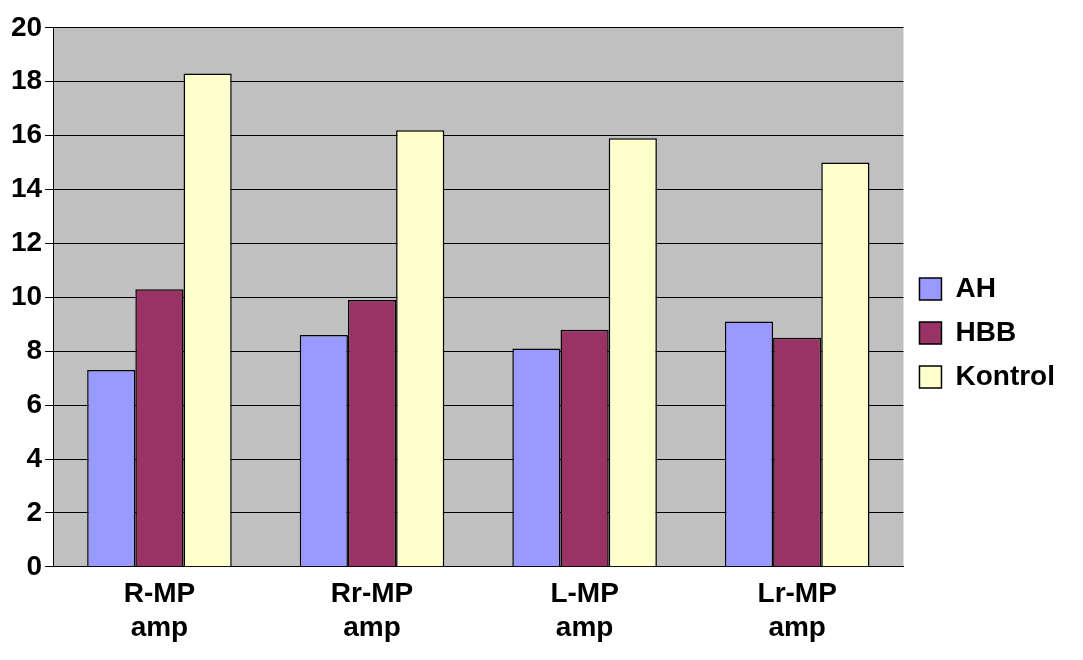 The width and height of the screenshot is (1083, 660). Describe the element at coordinates (34, 349) in the screenshot. I see `y-tick-label: 8` at that location.